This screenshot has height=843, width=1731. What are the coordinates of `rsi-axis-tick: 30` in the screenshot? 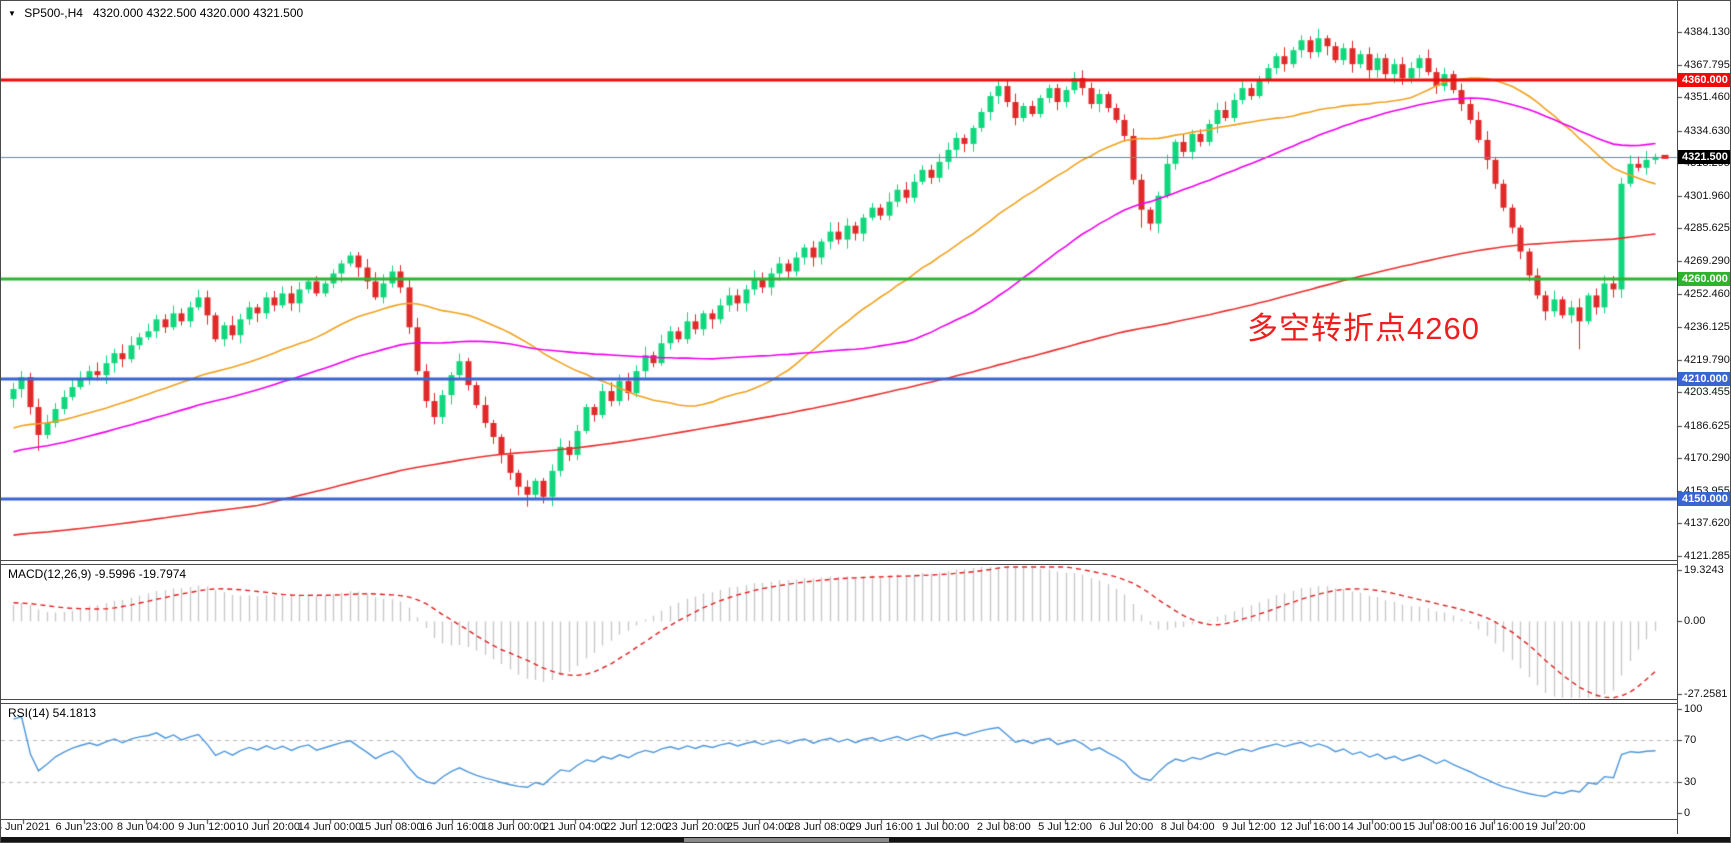 It's located at (1690, 781).